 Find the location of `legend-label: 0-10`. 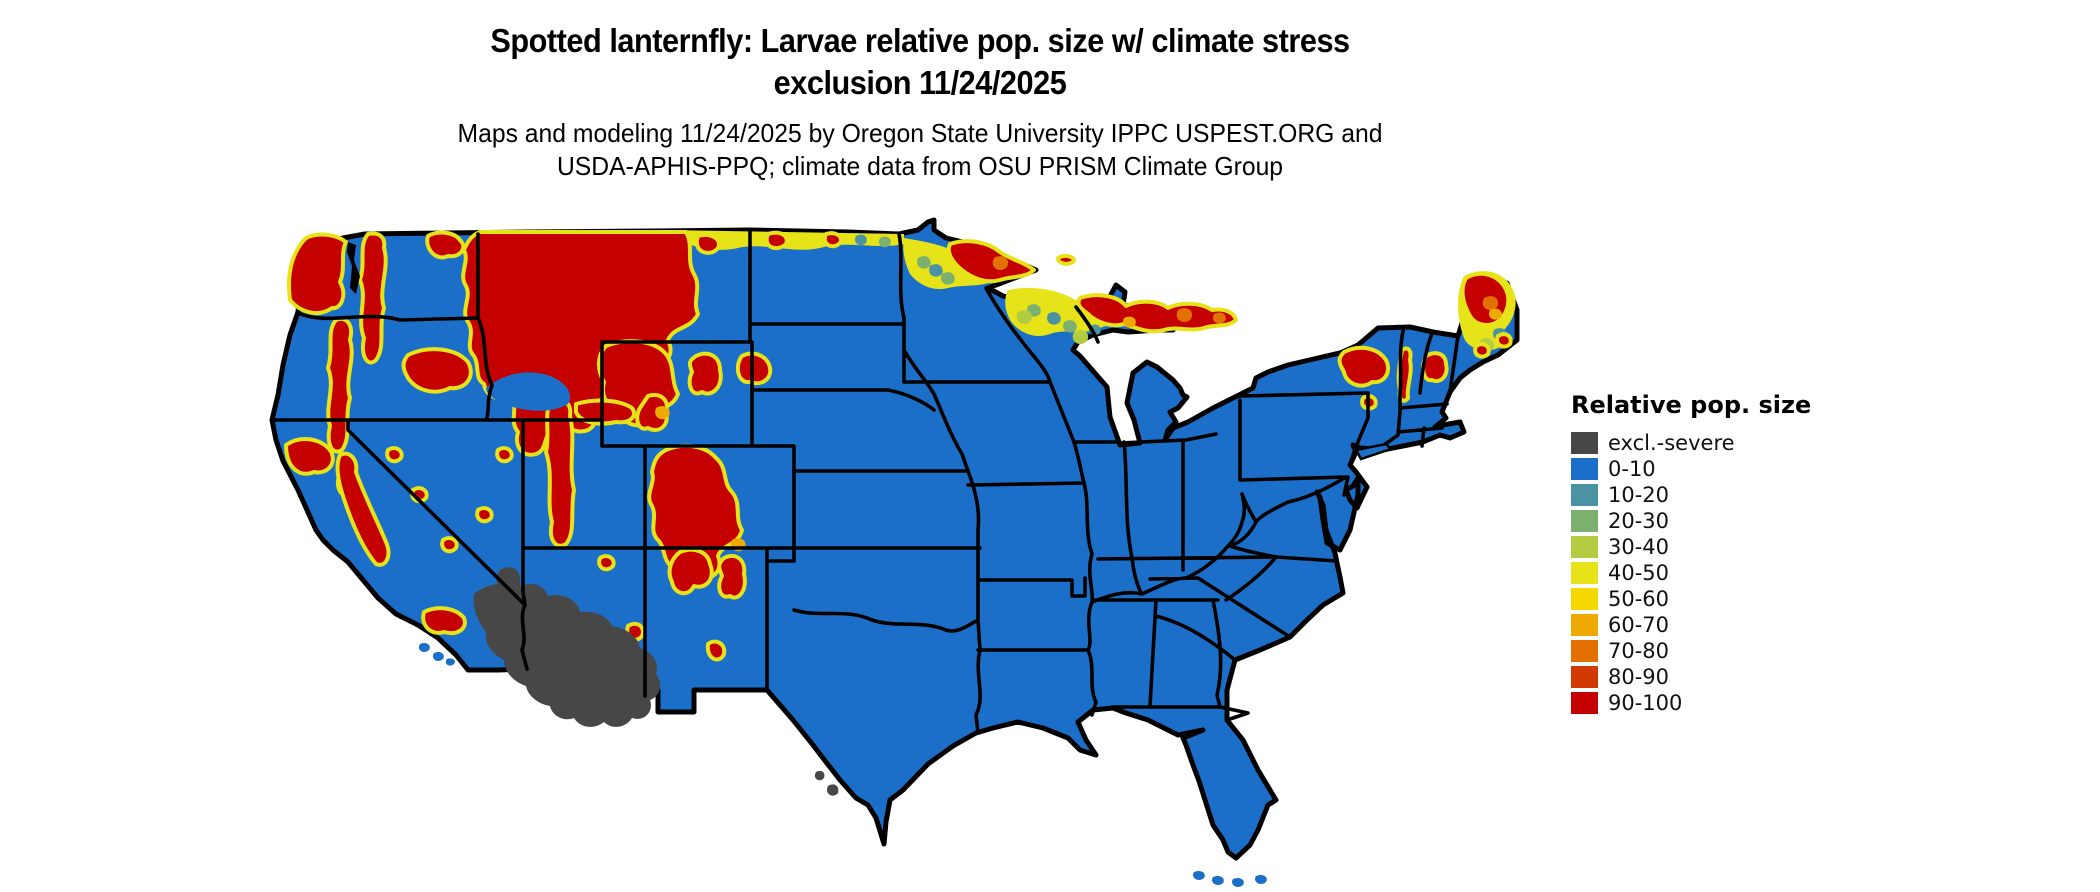

legend-label: 0-10 is located at coordinates (1632, 469).